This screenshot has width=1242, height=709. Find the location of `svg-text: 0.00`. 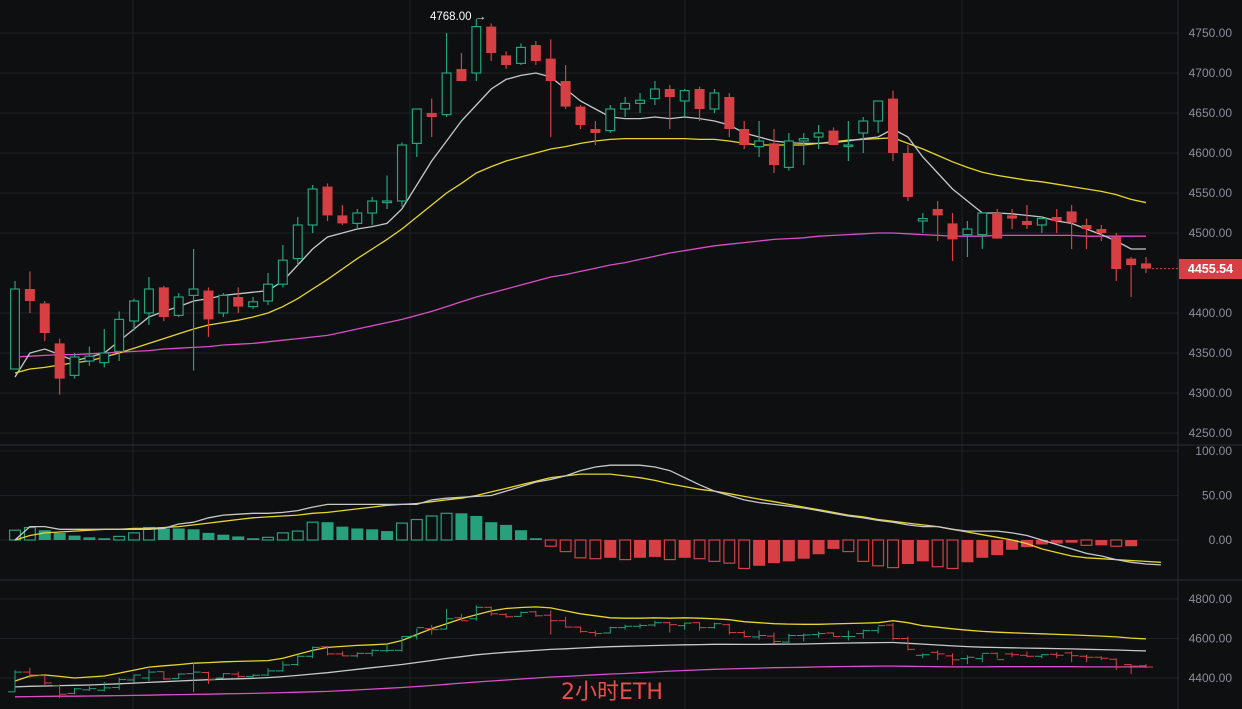

svg-text: 0.00 is located at coordinates (1221, 540).